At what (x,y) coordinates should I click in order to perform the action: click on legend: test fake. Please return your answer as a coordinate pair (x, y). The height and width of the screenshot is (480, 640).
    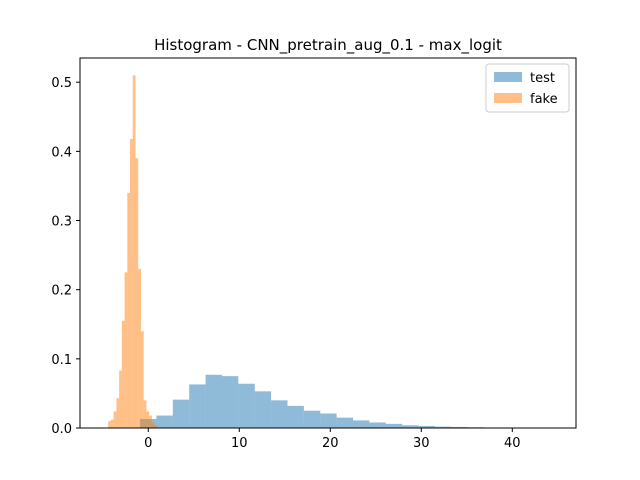
    Looking at the image, I should click on (527, 88).